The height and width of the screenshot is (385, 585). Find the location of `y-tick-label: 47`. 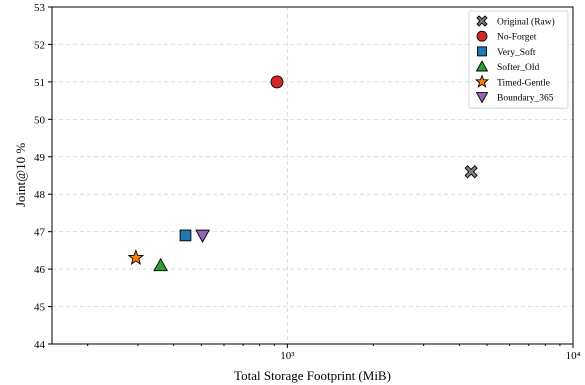

y-tick-label: 47 is located at coordinates (40, 233).